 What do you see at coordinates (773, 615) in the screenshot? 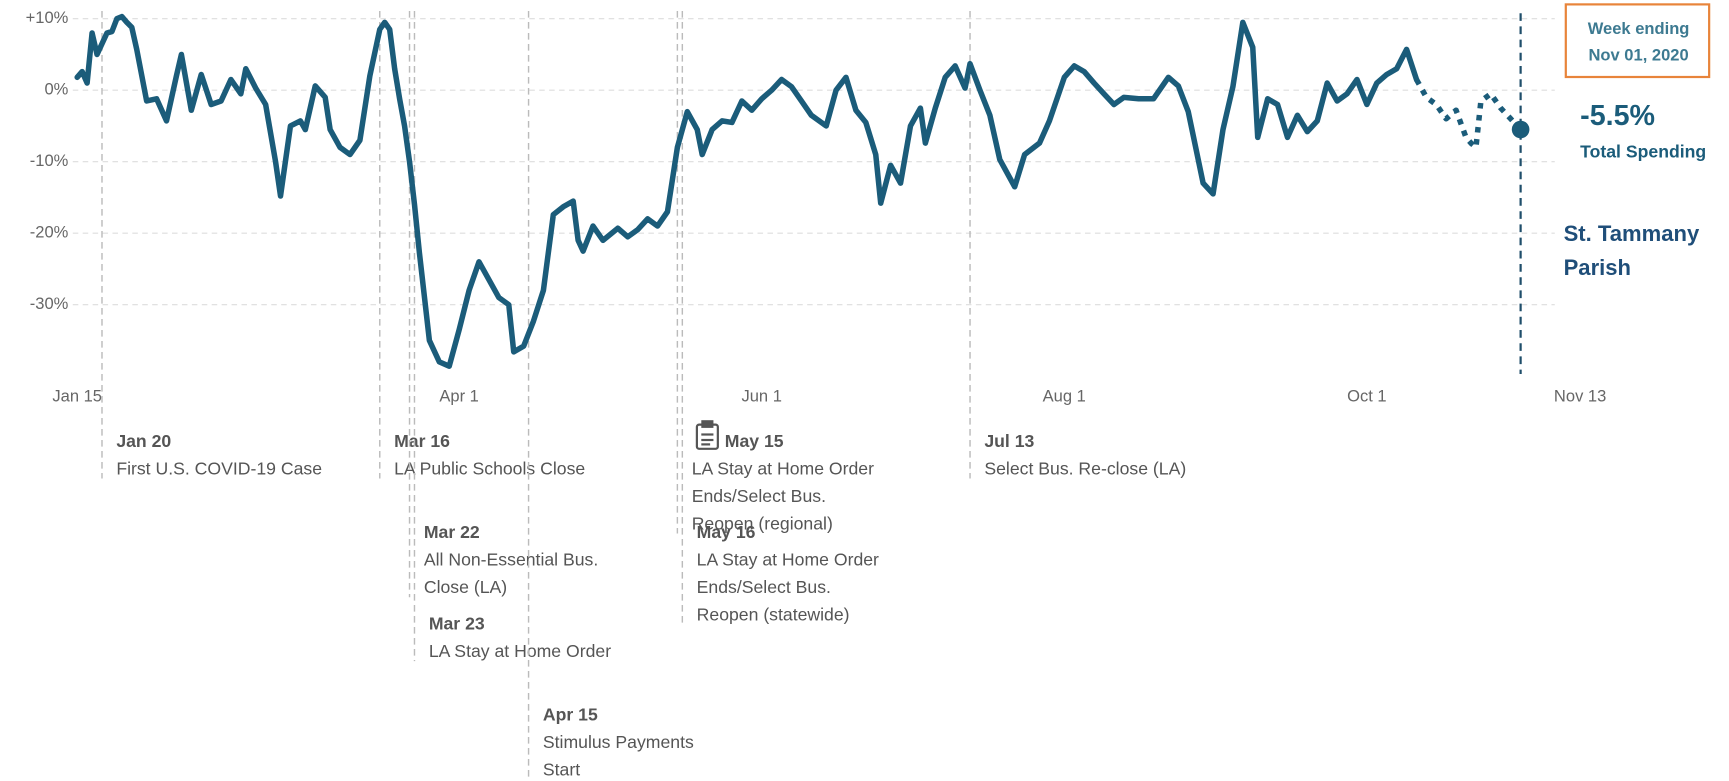
I see `event-text: Reopen (statewide)` at bounding box center [773, 615].